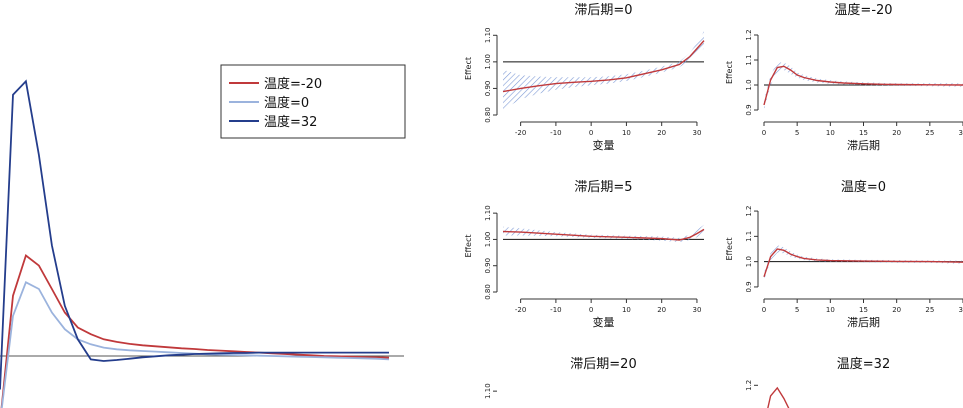 The width and height of the screenshot is (963, 408). What do you see at coordinates (286, 103) in the screenshot?
I see `legend-label-temp-0: 温度=0` at bounding box center [286, 103].